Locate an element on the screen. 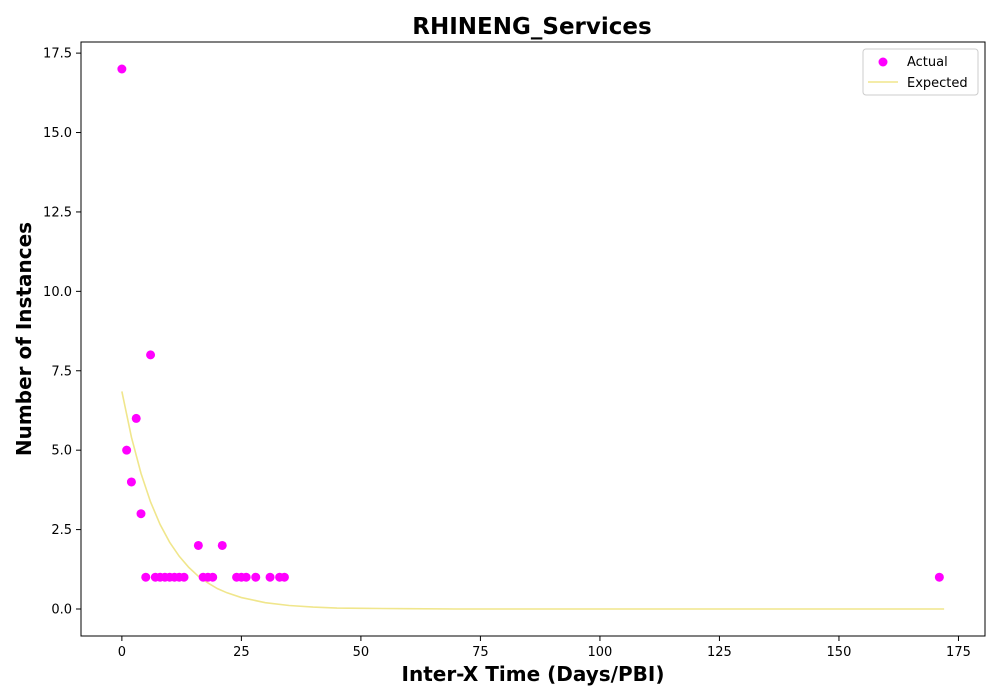  y-tick-label: 17.5 is located at coordinates (57, 54).